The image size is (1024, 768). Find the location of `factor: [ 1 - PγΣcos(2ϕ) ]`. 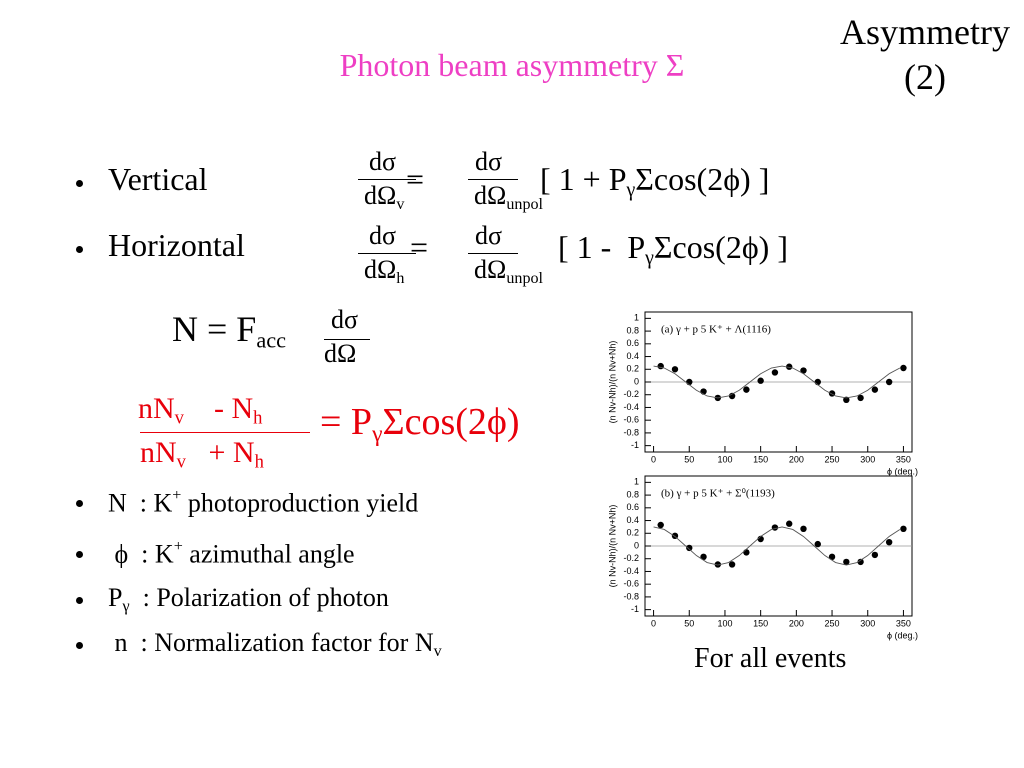

factor: [ 1 - PγΣcos(2ϕ) ] is located at coordinates (673, 249).